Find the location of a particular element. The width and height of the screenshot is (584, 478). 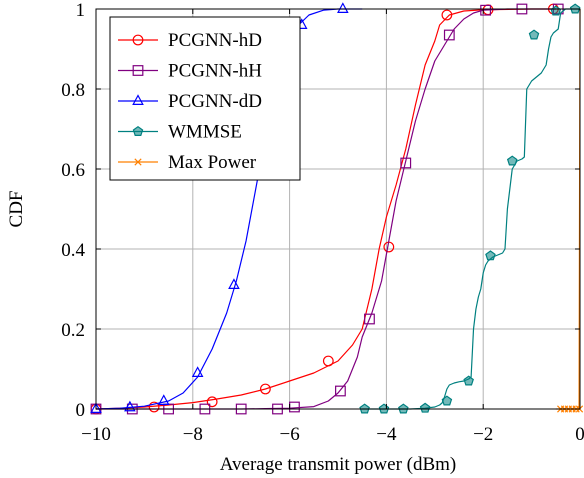

x-tick-label: −8 is located at coordinates (193, 434).